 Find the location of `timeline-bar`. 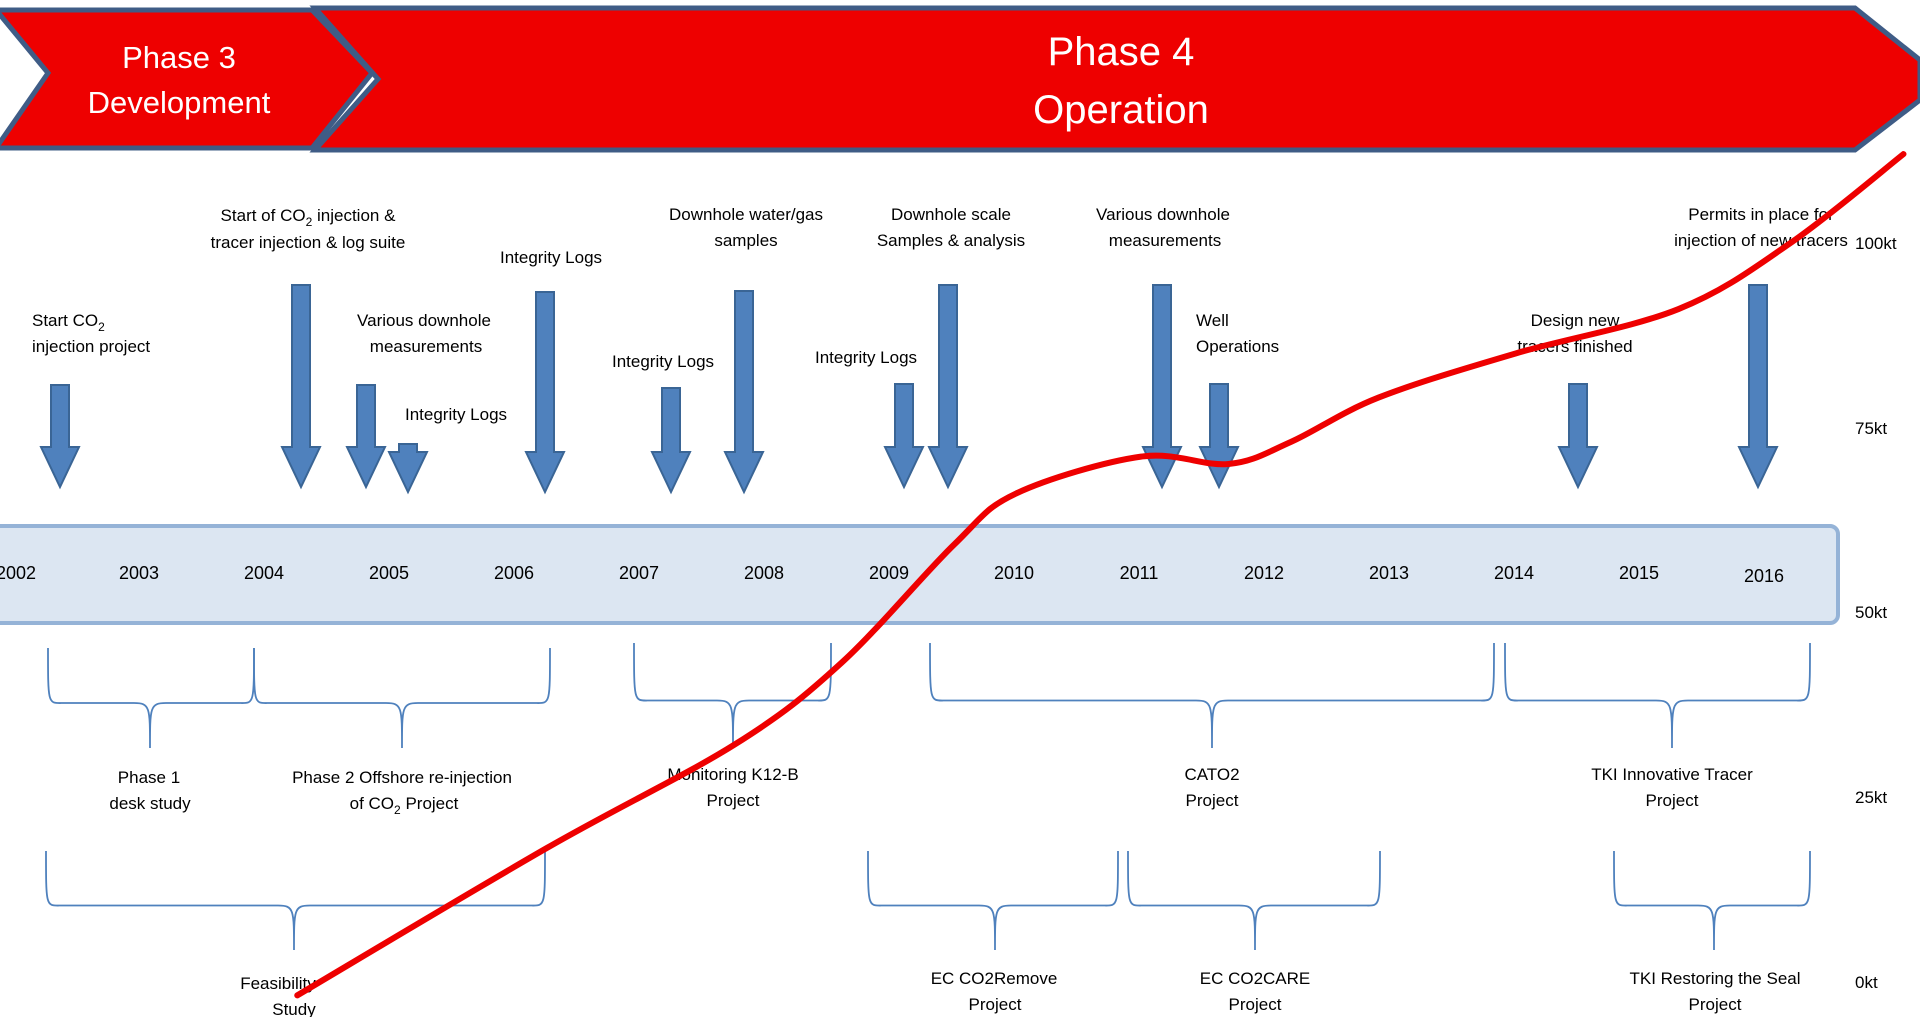

timeline-bar is located at coordinates (920, 574).